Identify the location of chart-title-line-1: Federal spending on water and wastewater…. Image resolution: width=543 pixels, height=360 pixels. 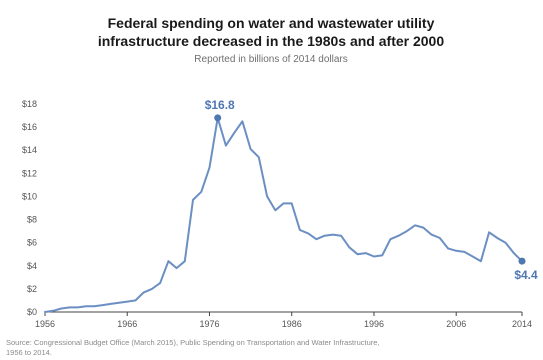
(271, 23).